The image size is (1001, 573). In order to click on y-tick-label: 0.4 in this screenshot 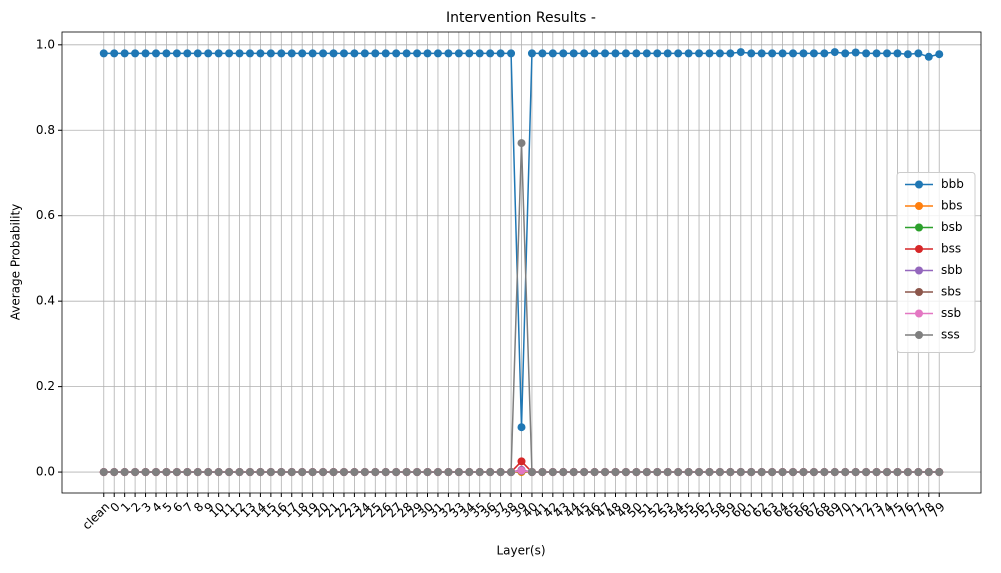, I will do `click(45, 301)`.